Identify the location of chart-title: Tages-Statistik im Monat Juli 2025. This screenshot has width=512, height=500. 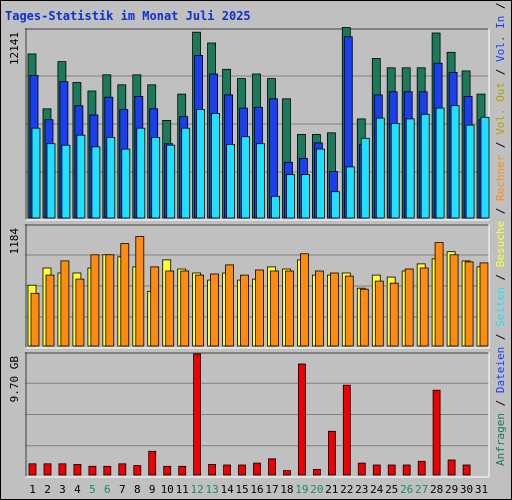
(128, 16).